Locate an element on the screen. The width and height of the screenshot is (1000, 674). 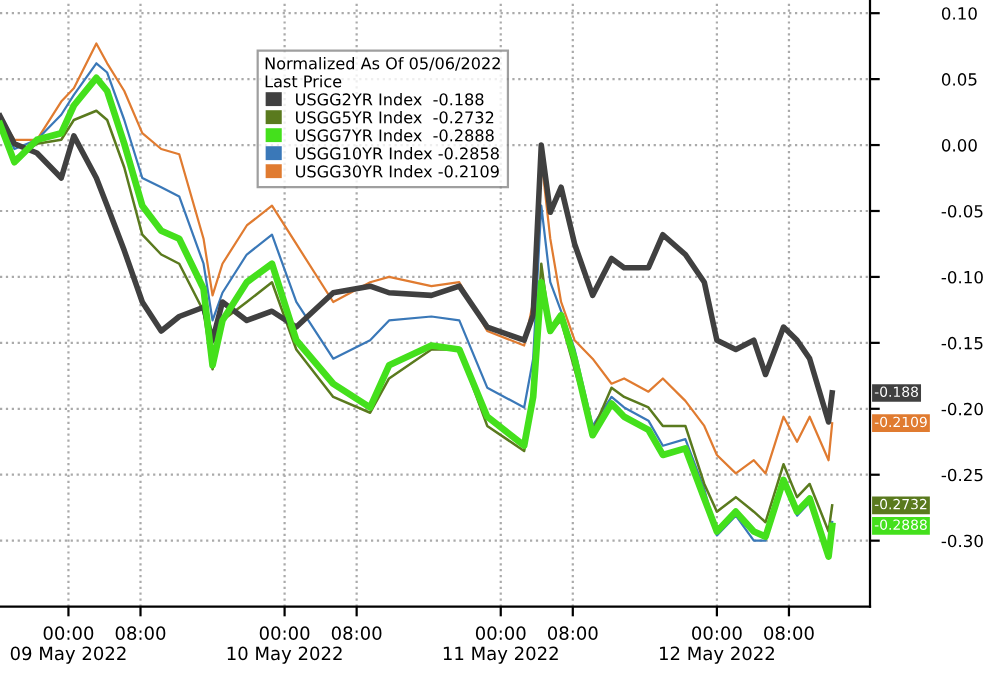
legend-label: USGG5YR Index -0.2732 is located at coordinates (395, 117).